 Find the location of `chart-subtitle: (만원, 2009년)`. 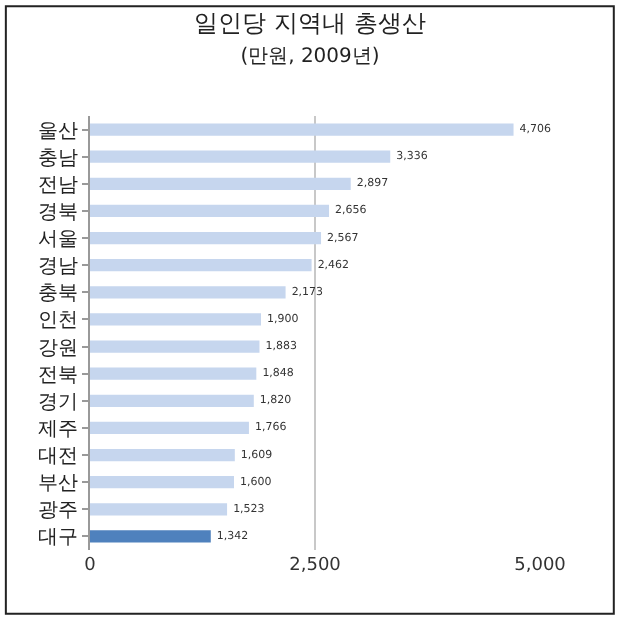

chart-subtitle: (만원, 2009년) is located at coordinates (310, 57).